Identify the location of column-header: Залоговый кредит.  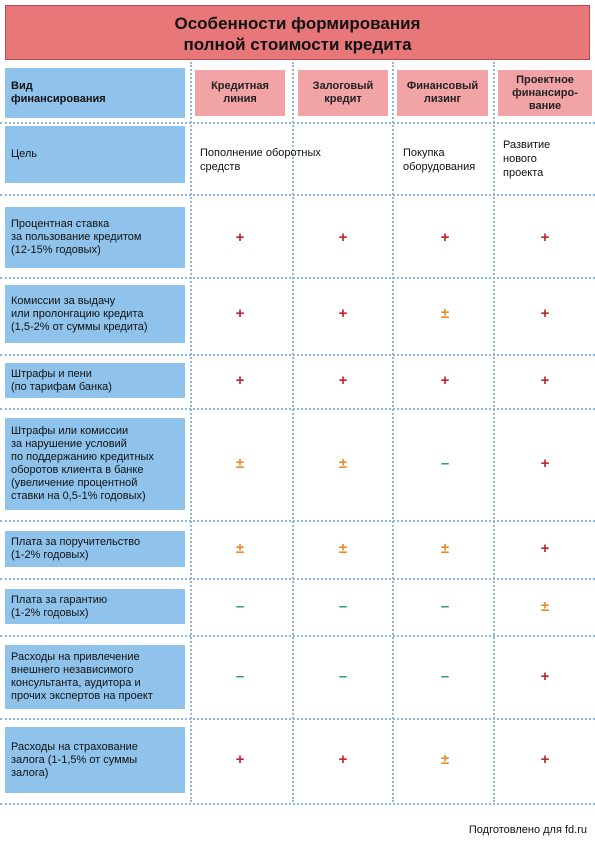
(343, 93).